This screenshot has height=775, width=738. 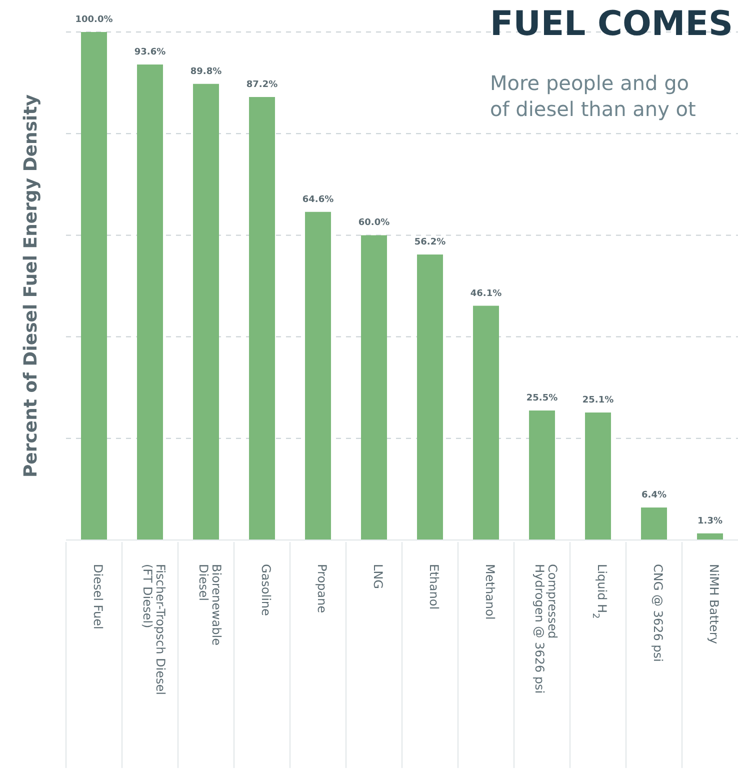 What do you see at coordinates (31, 286) in the screenshot?
I see `y-axis-title: Percent of Diesel Fuel Energy Density` at bounding box center [31, 286].